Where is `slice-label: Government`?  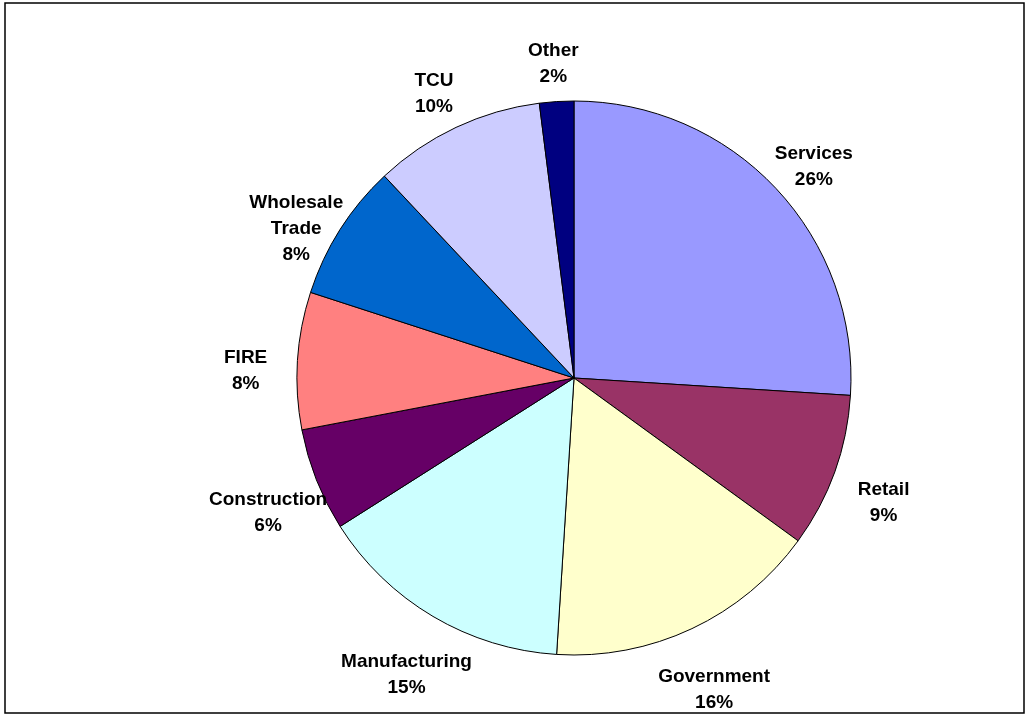 slice-label: Government is located at coordinates (714, 675).